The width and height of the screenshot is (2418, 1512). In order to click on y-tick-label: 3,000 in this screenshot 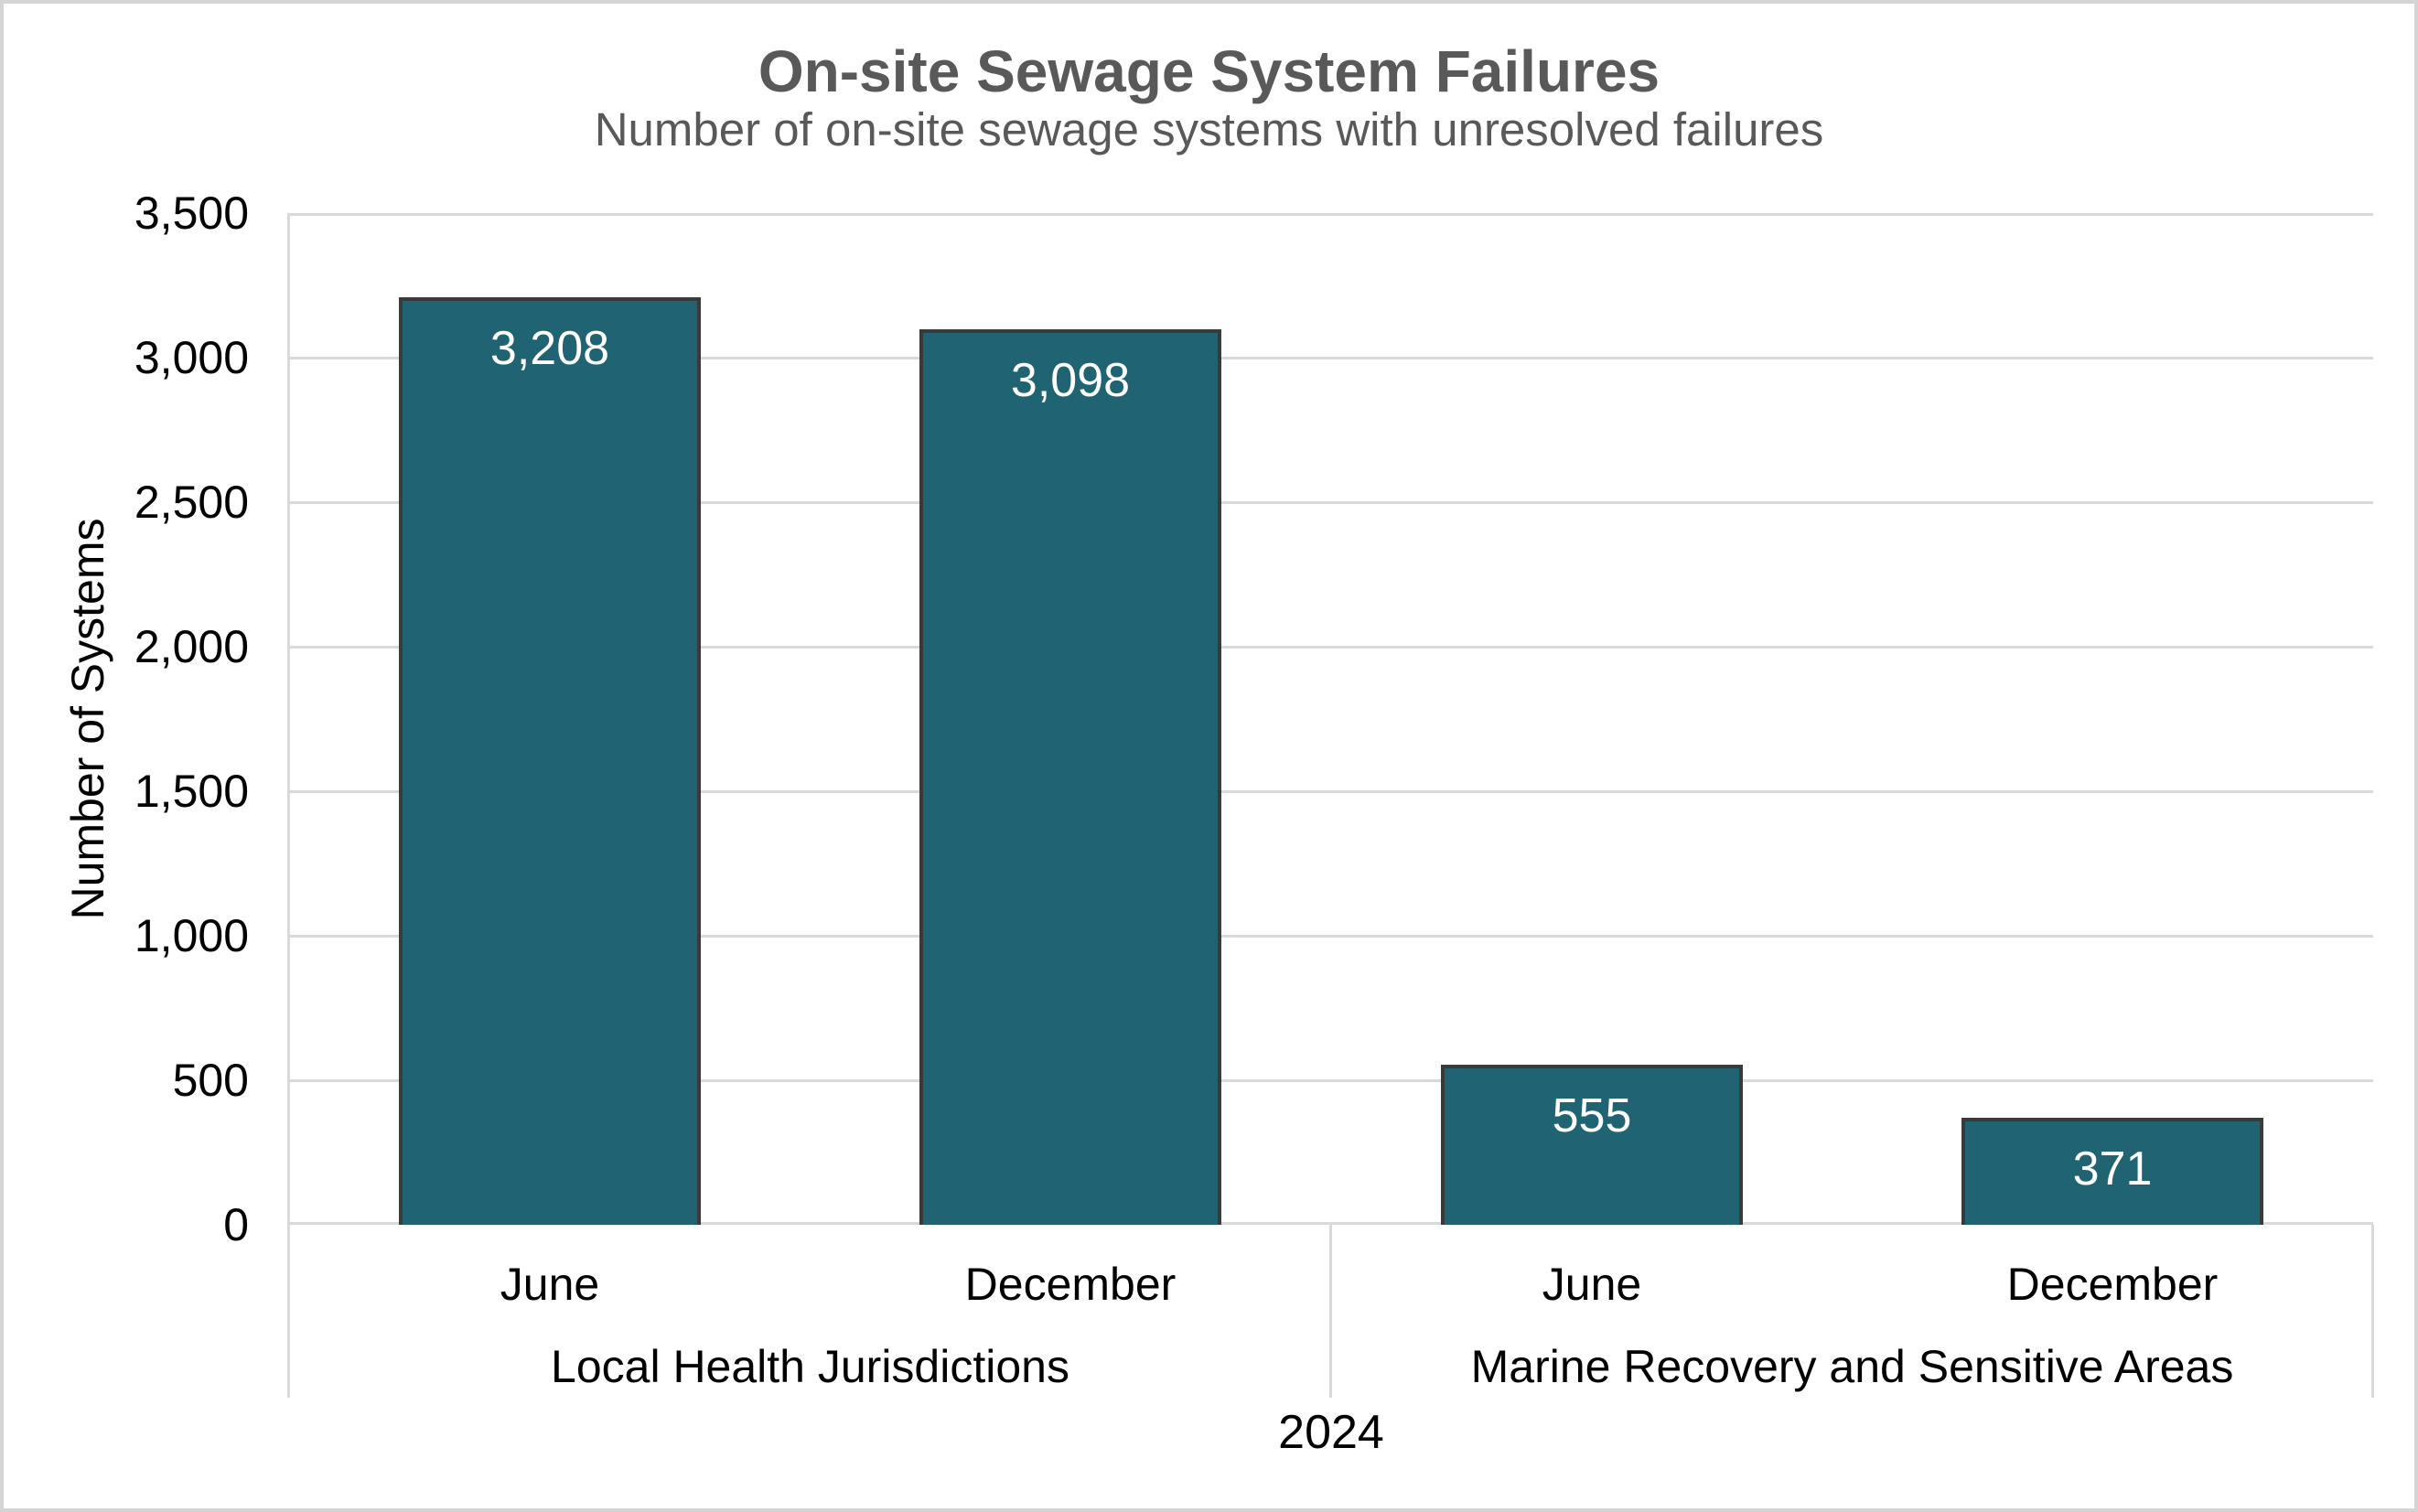, I will do `click(191, 357)`.